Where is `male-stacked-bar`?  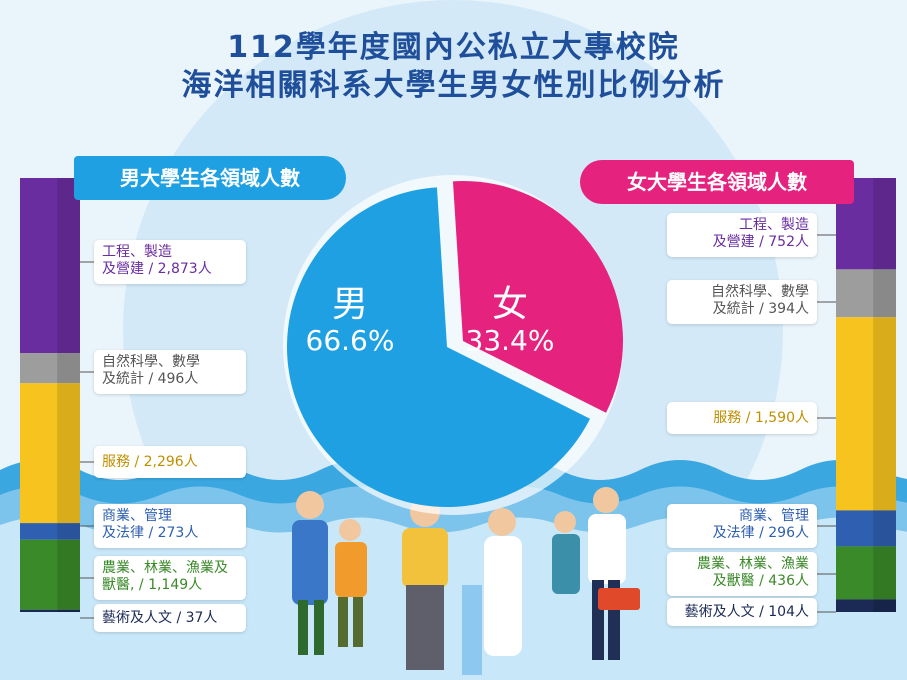 male-stacked-bar is located at coordinates (50, 395).